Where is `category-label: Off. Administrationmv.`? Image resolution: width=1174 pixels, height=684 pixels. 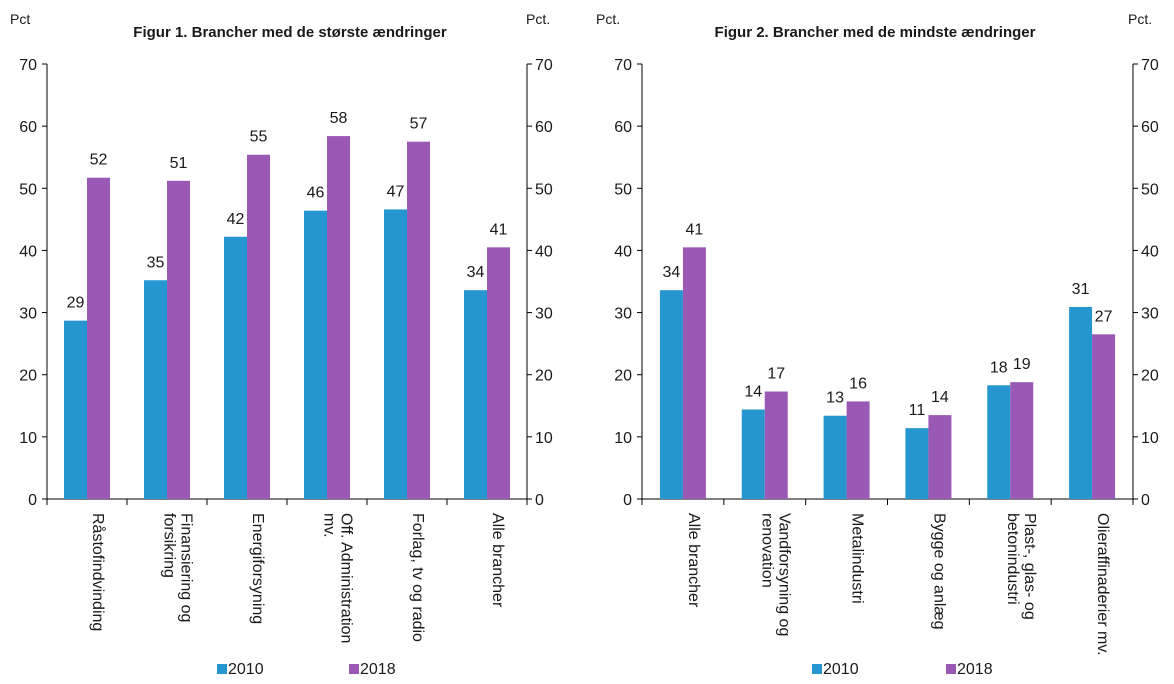 category-label: Off. Administrationmv. is located at coordinates (338, 578).